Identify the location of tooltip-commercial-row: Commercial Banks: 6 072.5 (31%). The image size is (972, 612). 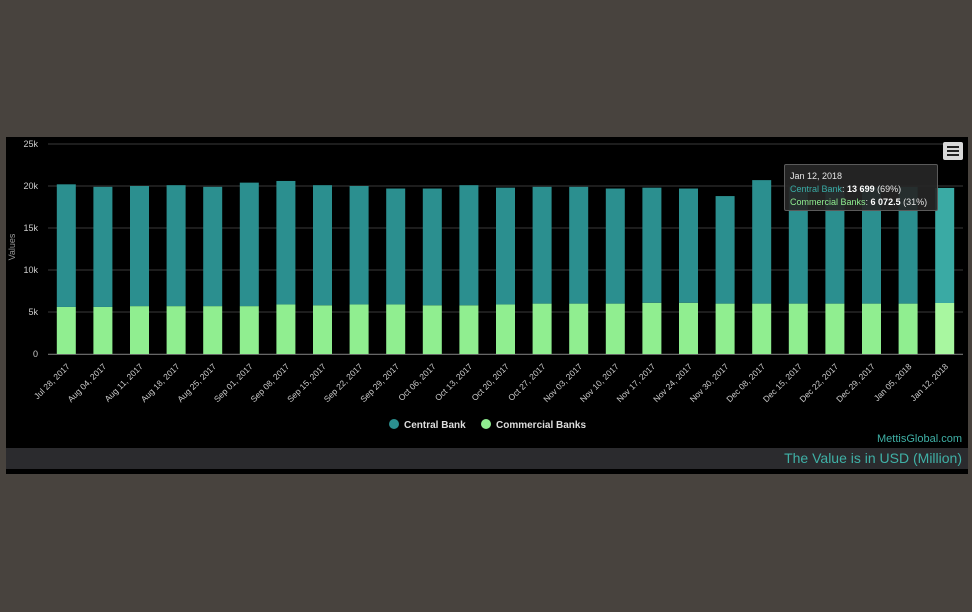
(859, 202).